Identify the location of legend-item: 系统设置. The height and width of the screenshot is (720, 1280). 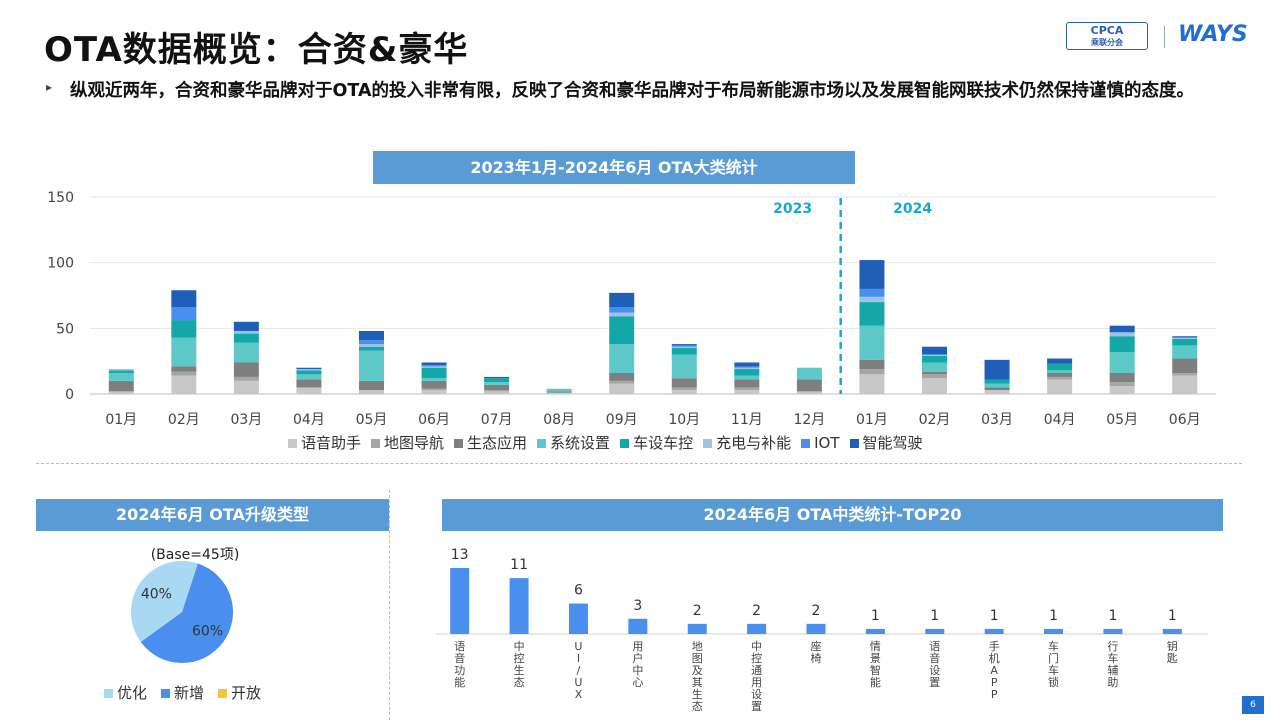
(573, 442).